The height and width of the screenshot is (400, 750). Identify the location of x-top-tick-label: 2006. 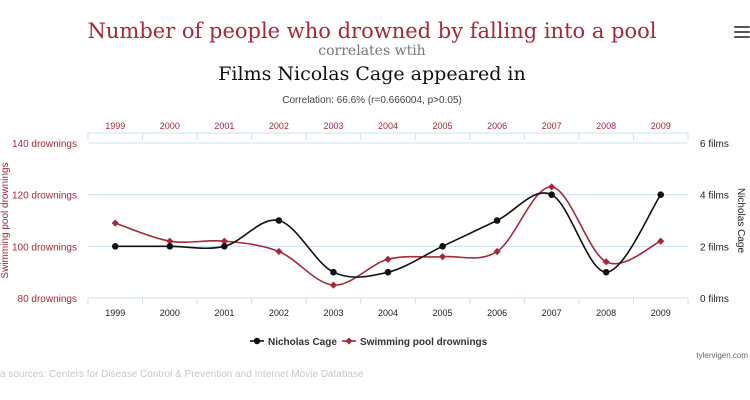
(497, 126).